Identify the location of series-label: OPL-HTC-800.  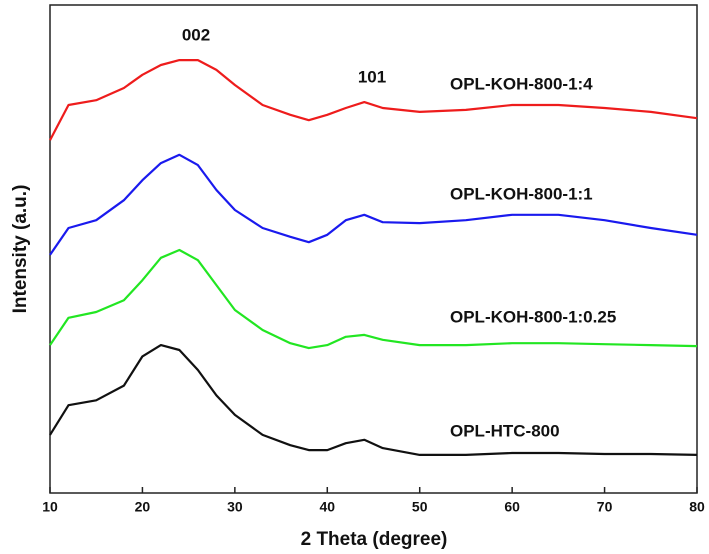
(505, 430).